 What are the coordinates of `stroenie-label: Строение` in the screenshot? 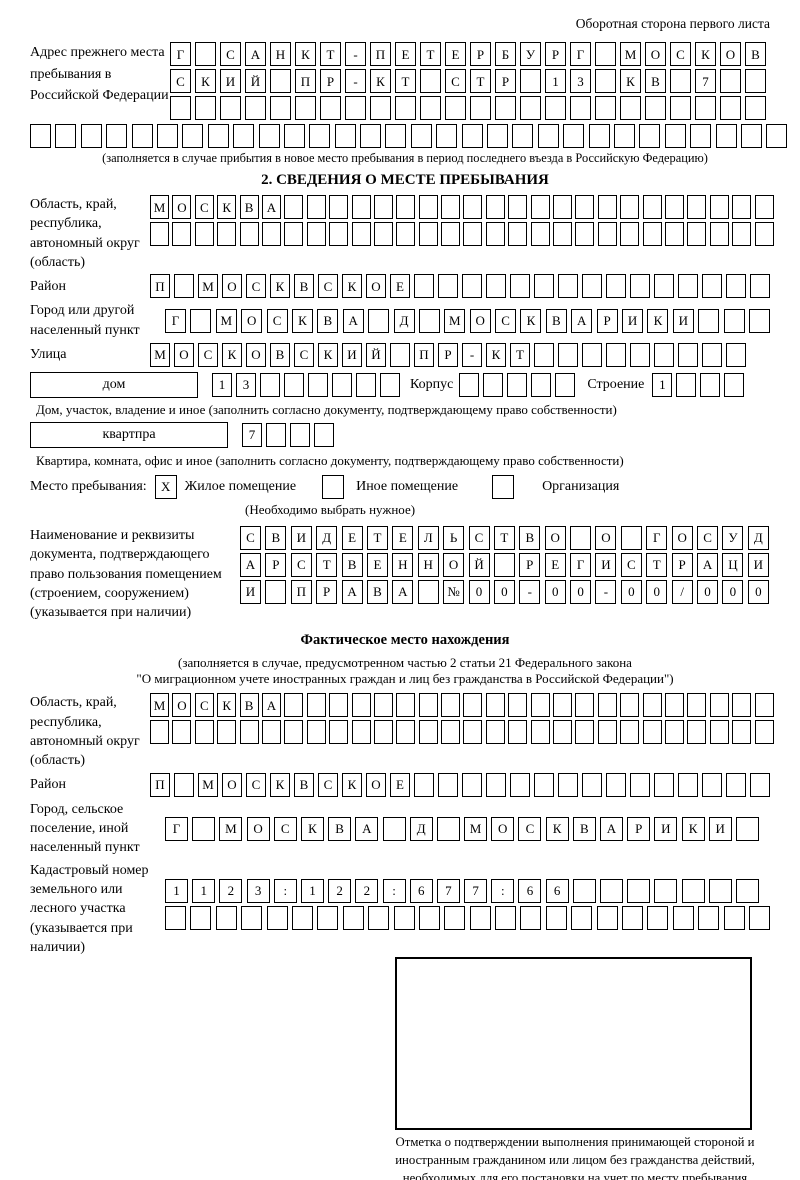 It's located at (616, 384).